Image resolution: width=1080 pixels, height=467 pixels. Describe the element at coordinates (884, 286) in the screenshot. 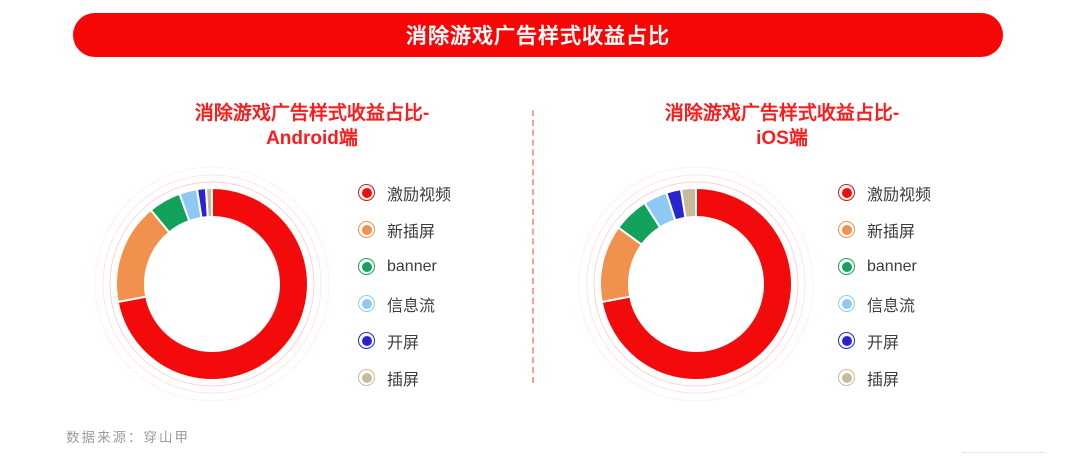

I see `legend-ios: 激励视频 新插屏 banner 信息流 开屏 插屏` at that location.